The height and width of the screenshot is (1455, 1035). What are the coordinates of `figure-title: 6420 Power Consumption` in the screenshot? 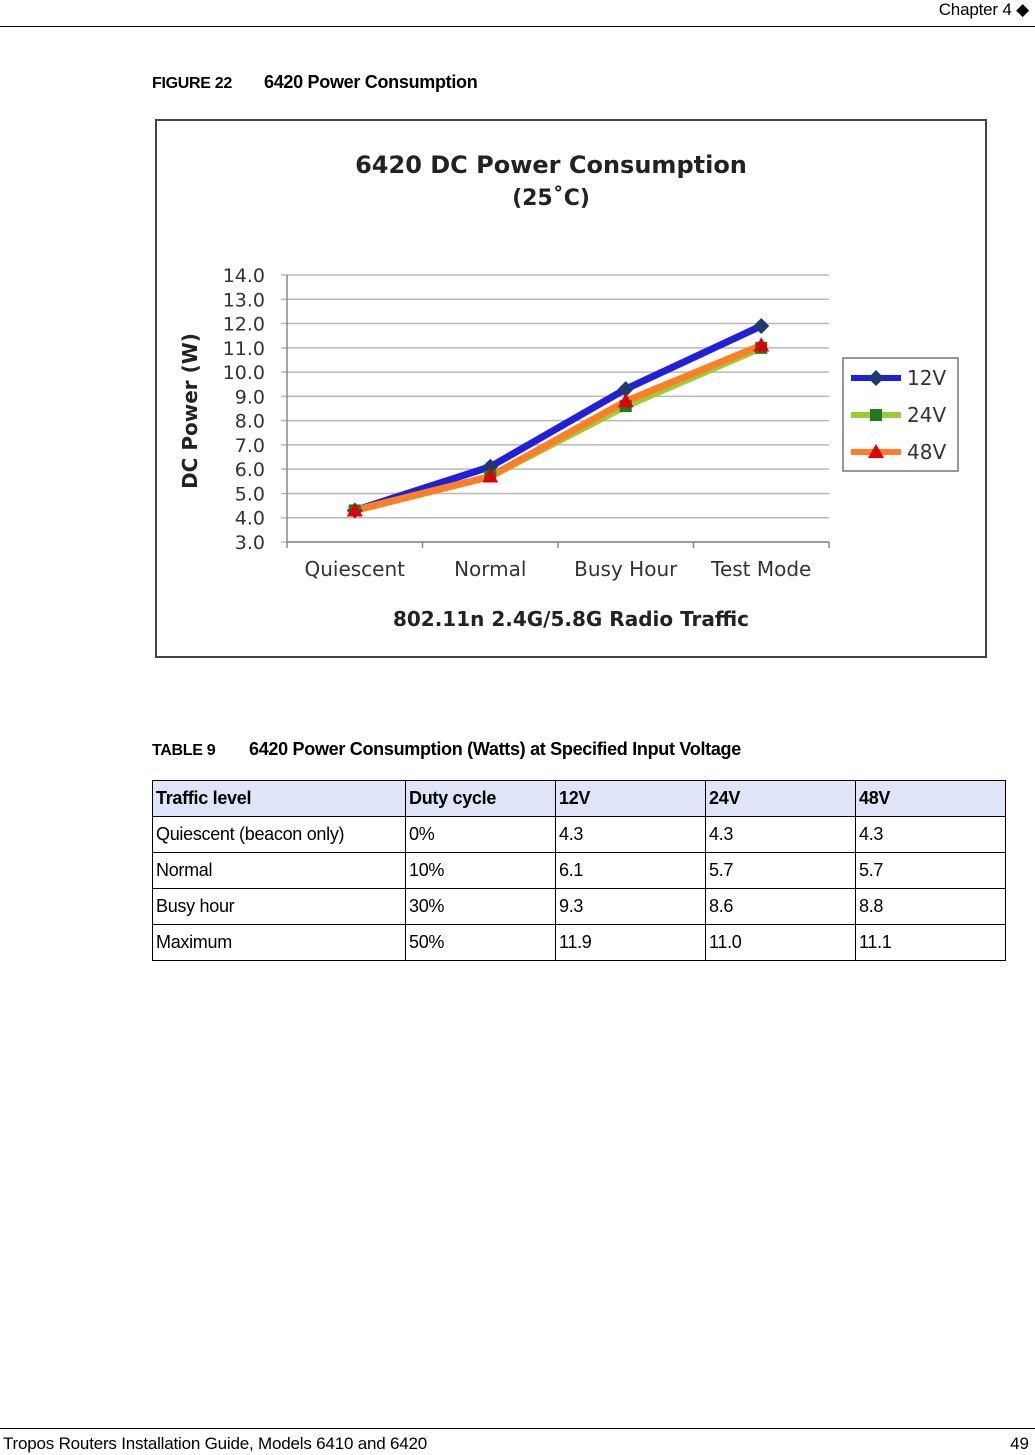 It's located at (371, 82).